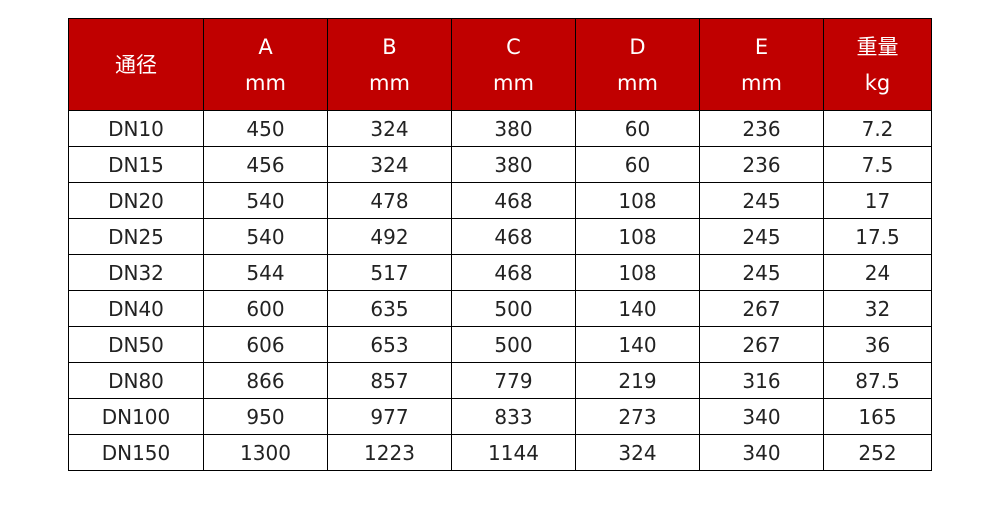 The image size is (1000, 508). I want to click on header-label: E, so click(761, 46).